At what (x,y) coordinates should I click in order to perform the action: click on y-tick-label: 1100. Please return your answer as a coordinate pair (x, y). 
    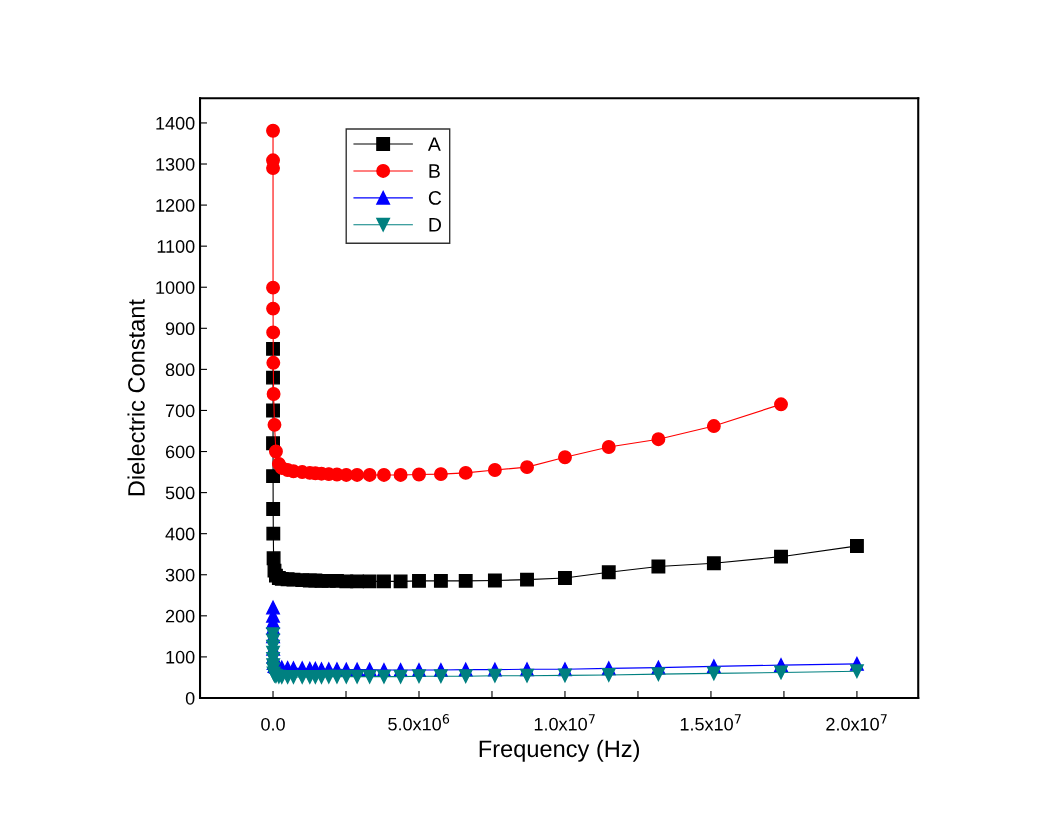
    Looking at the image, I should click on (176, 246).